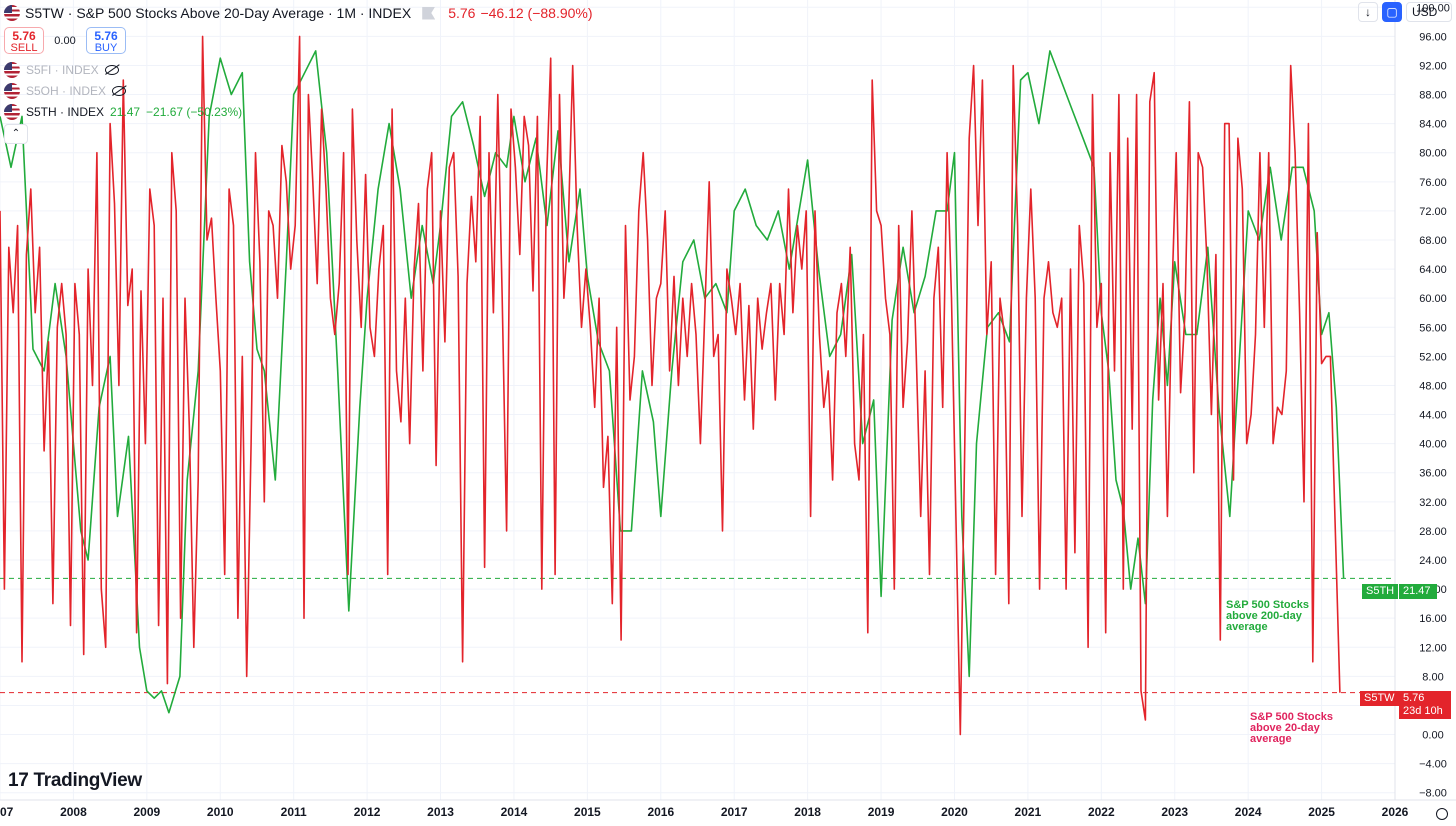 The width and height of the screenshot is (1456, 826). I want to click on buy-button: 5.76 BUY, so click(106, 40).